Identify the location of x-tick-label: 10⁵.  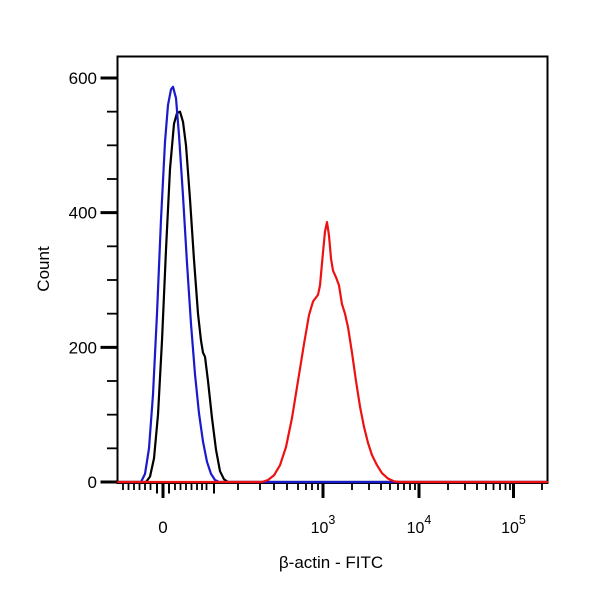
(513, 525).